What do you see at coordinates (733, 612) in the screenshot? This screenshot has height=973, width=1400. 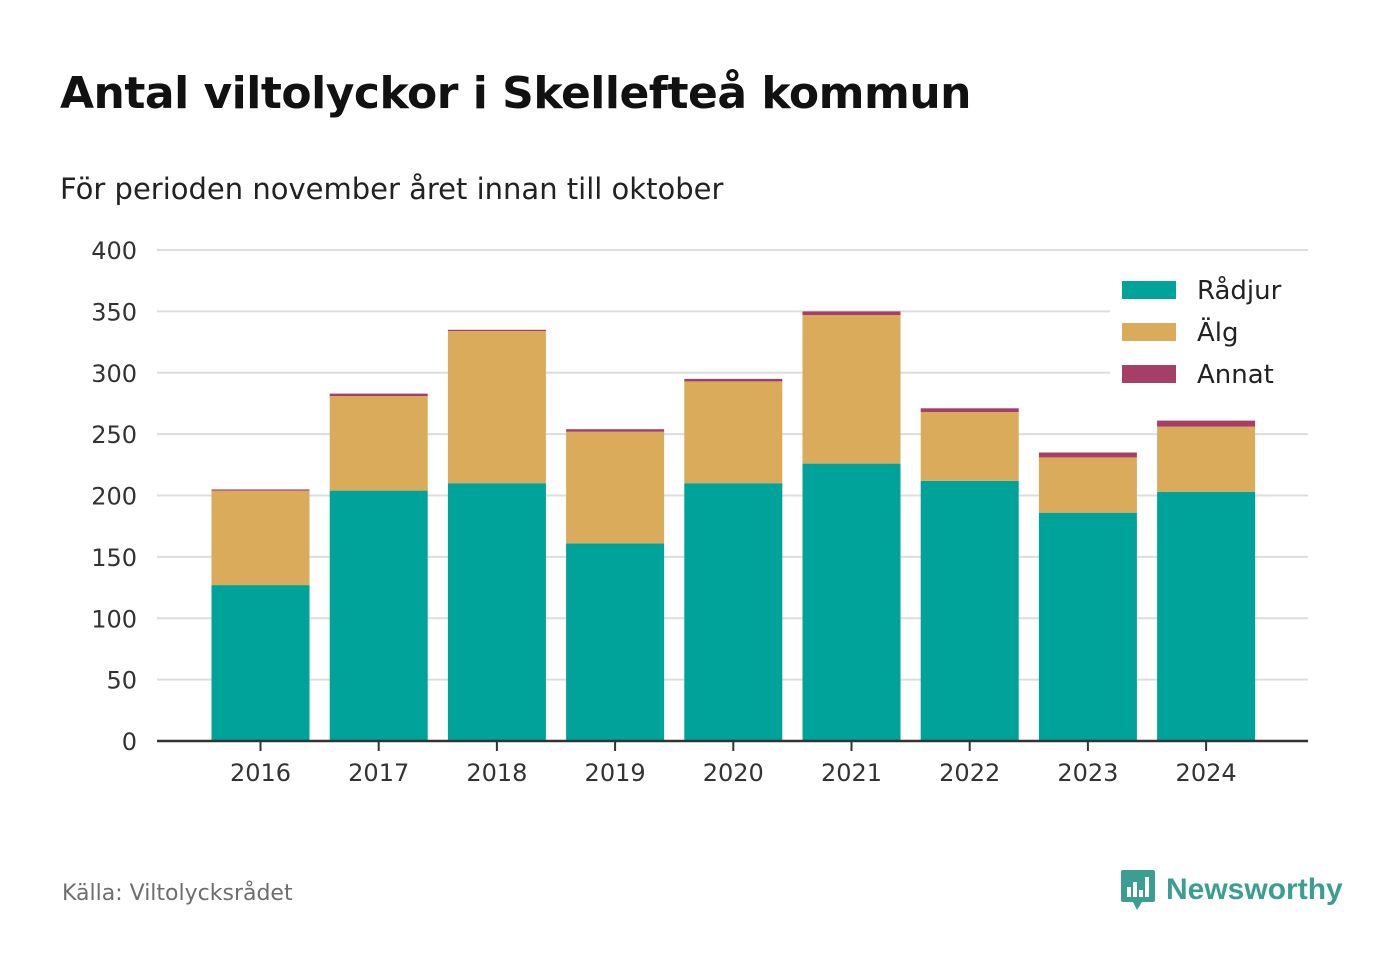 I see `bar-rådjur-2020` at bounding box center [733, 612].